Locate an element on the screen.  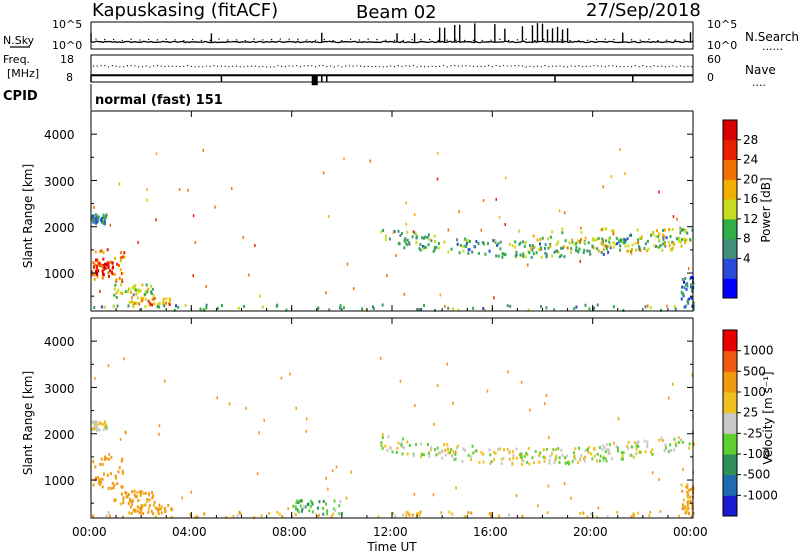
power-colorbar-tick-label: 8 is located at coordinates (747, 239).